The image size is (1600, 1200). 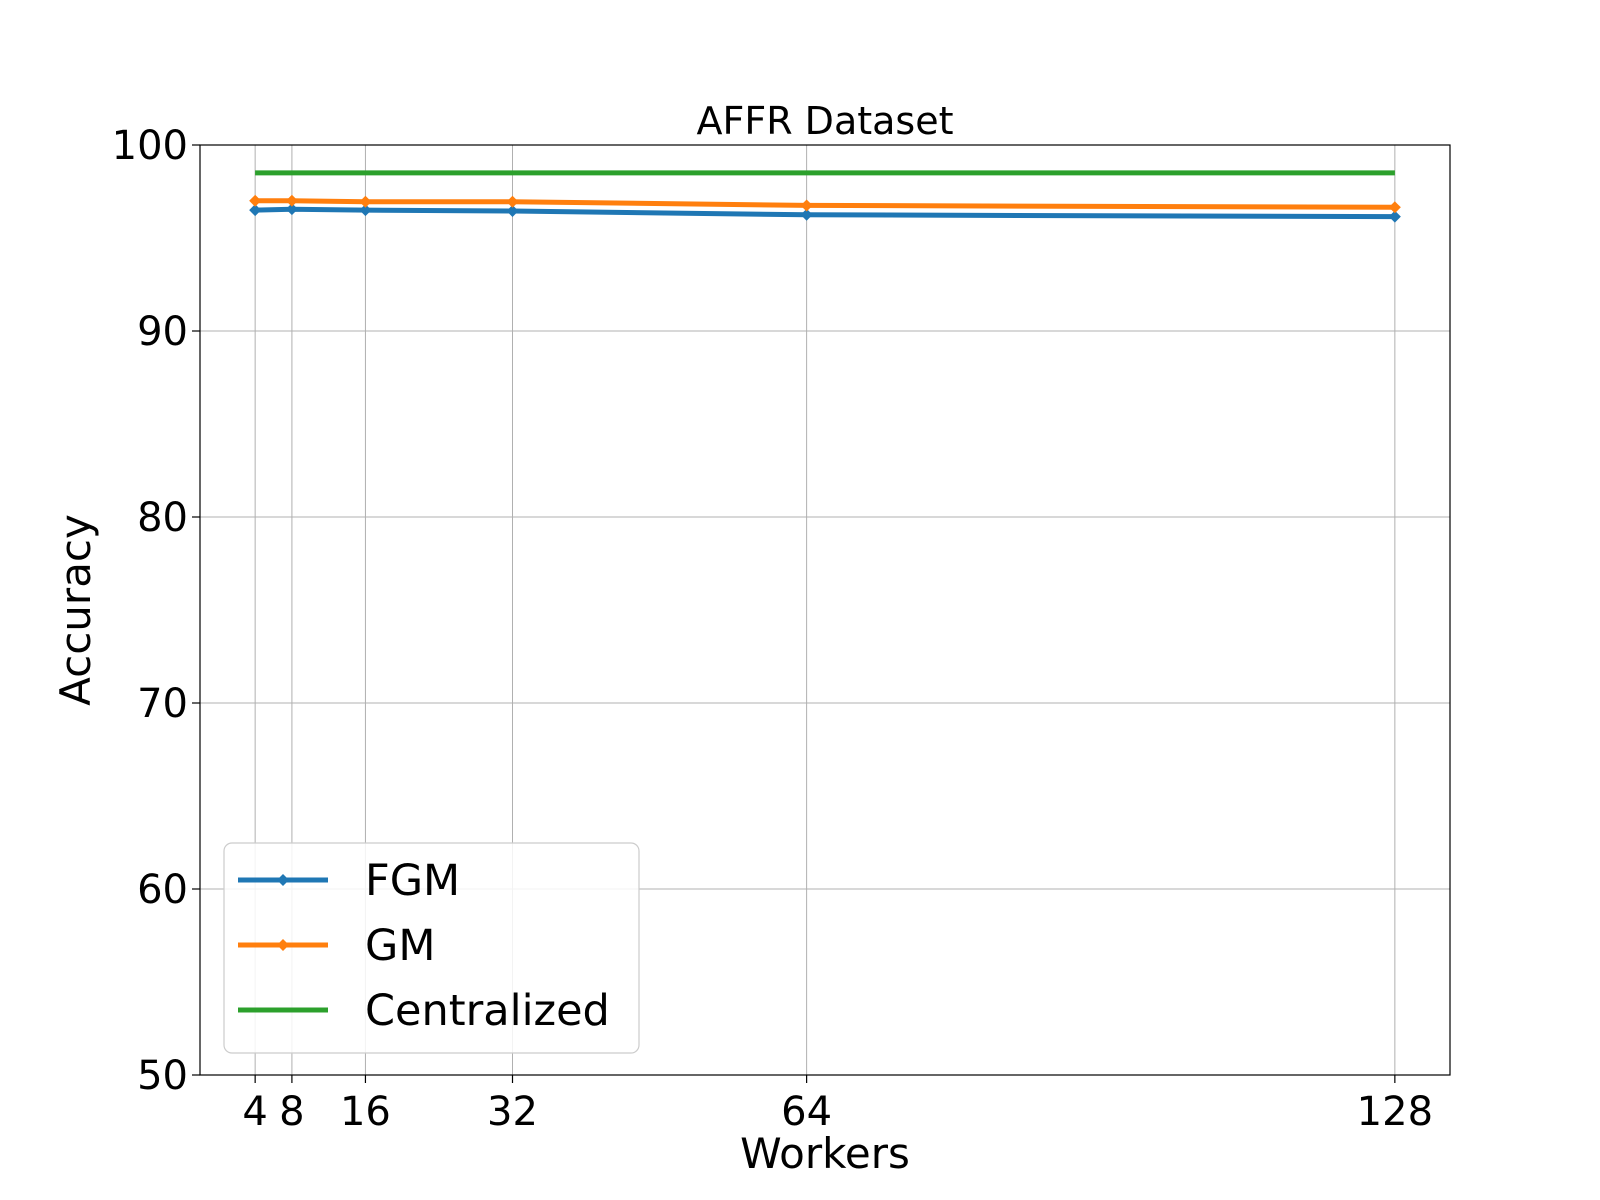 I want to click on y-tick-label: 50, so click(x=162, y=1076).